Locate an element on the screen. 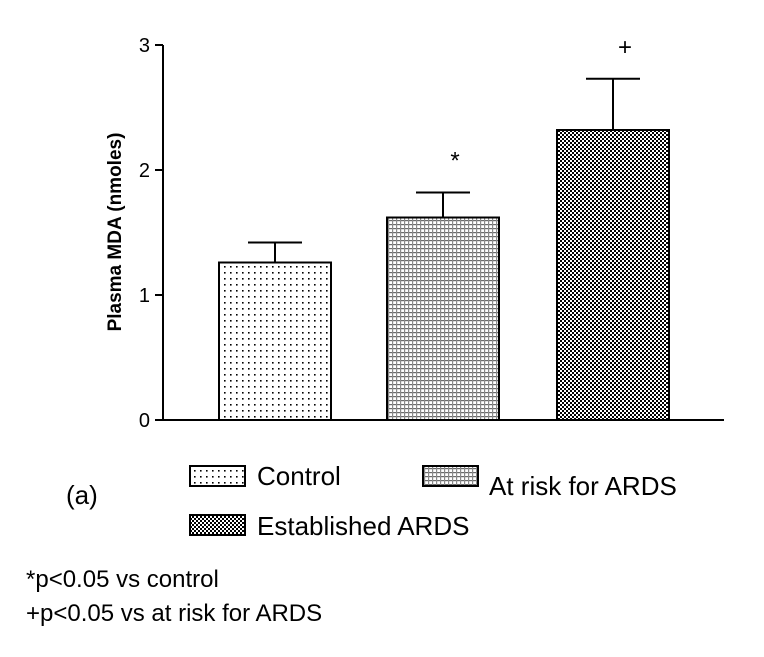  y-tick-label-0: 0 is located at coordinates (144, 421).